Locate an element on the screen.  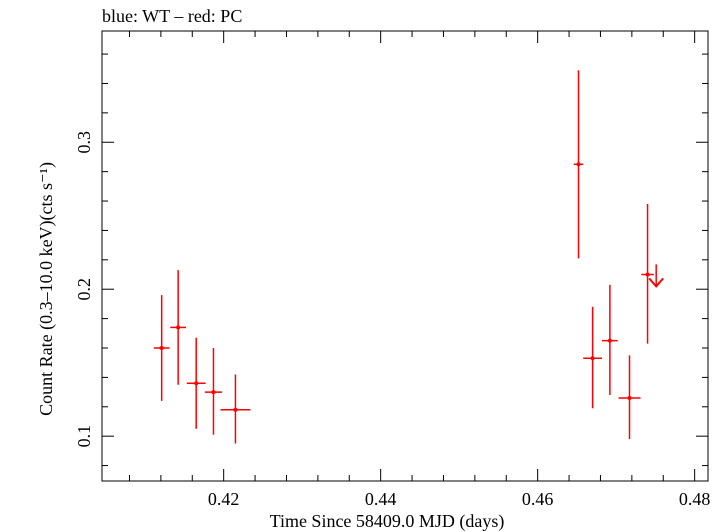
x-tick-label: 0.46 is located at coordinates (538, 499).